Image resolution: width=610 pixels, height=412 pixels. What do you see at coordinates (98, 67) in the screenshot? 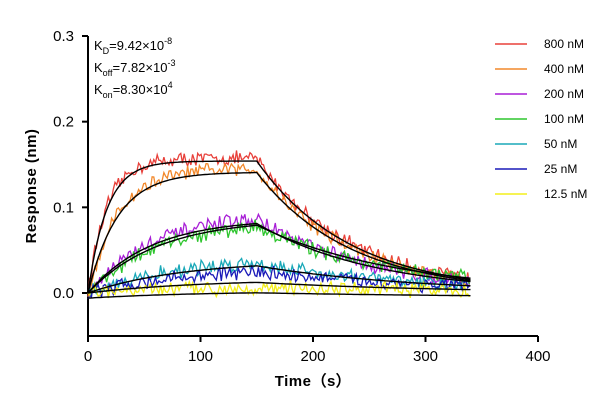
I see `koff-main: K` at bounding box center [98, 67].